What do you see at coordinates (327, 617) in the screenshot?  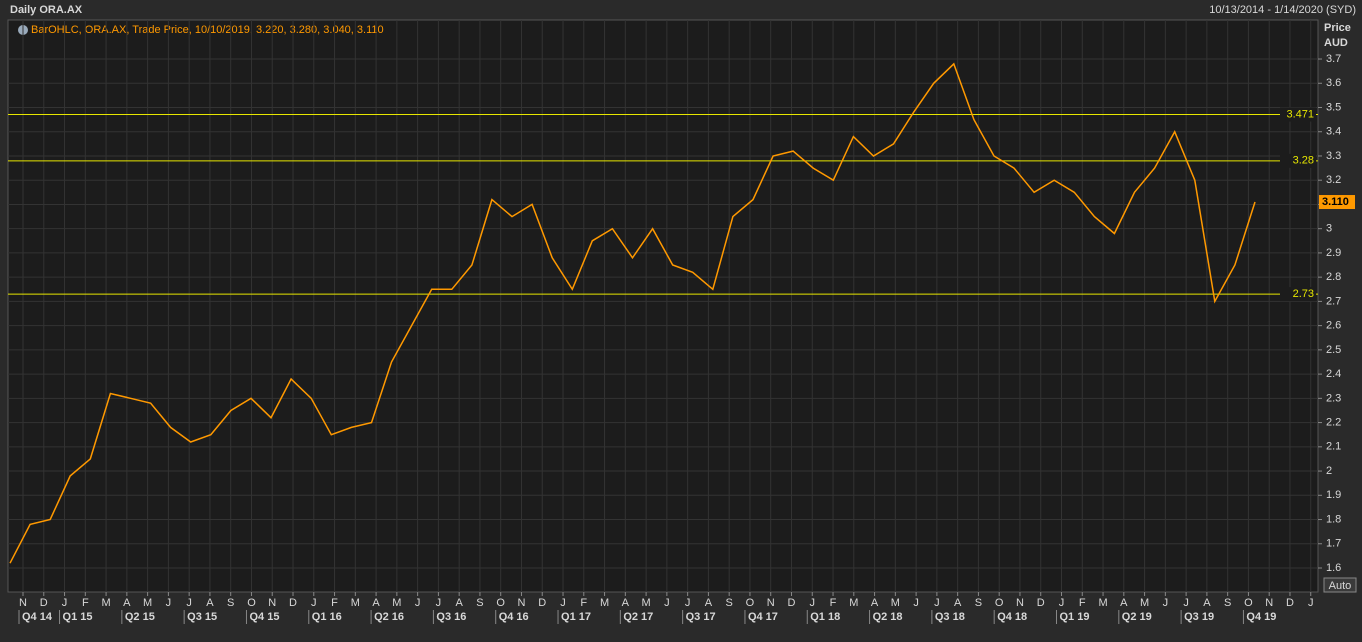 I see `x-quarter-label: Q1 16` at bounding box center [327, 617].